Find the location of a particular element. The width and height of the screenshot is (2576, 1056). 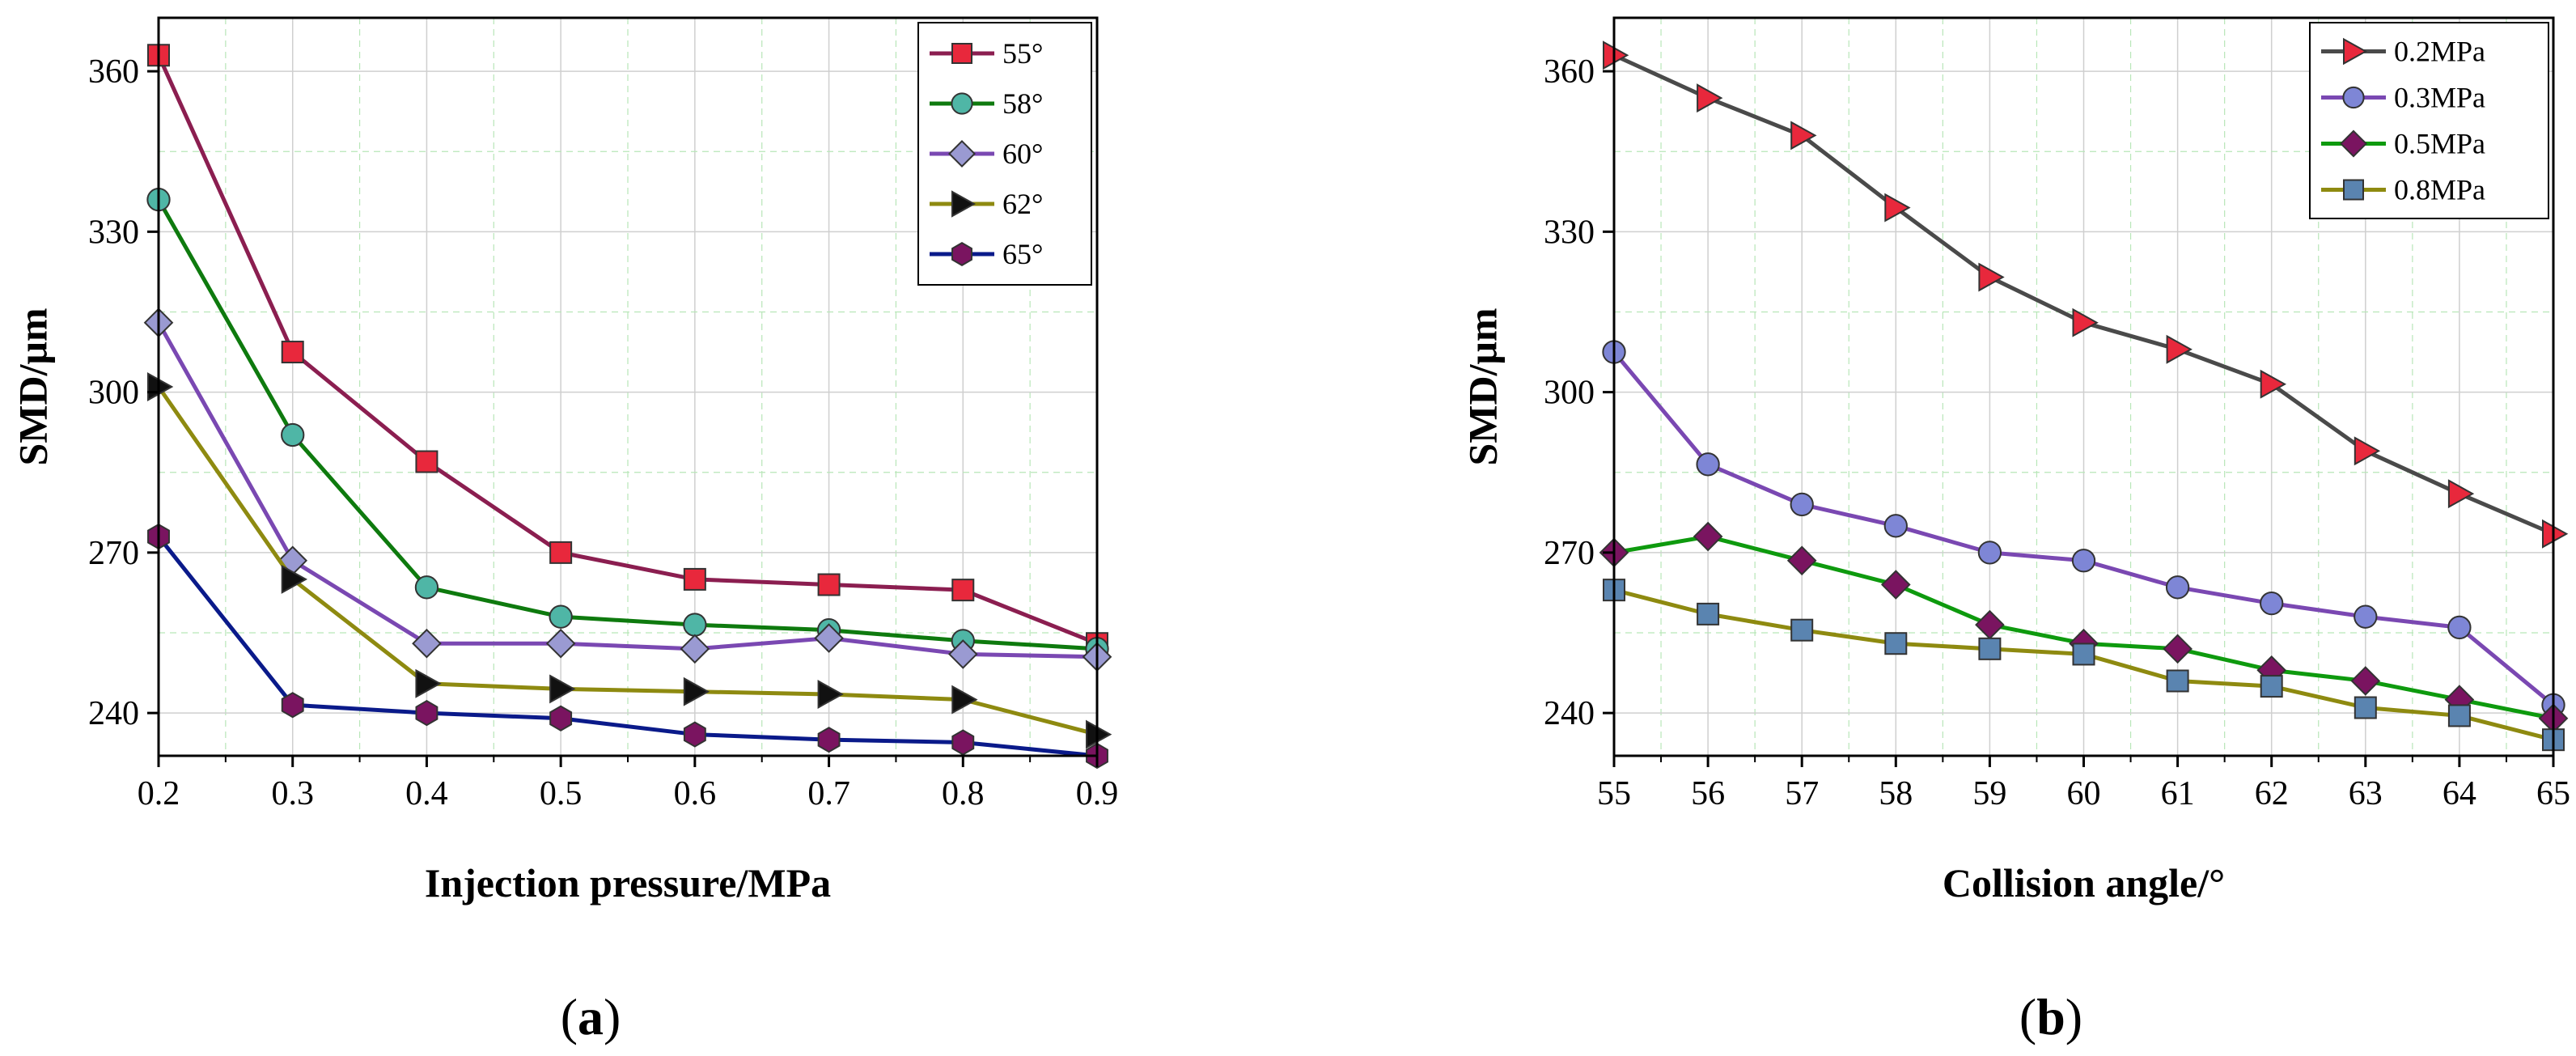

y-tick-label-b-1: 270 is located at coordinates (1569, 553).